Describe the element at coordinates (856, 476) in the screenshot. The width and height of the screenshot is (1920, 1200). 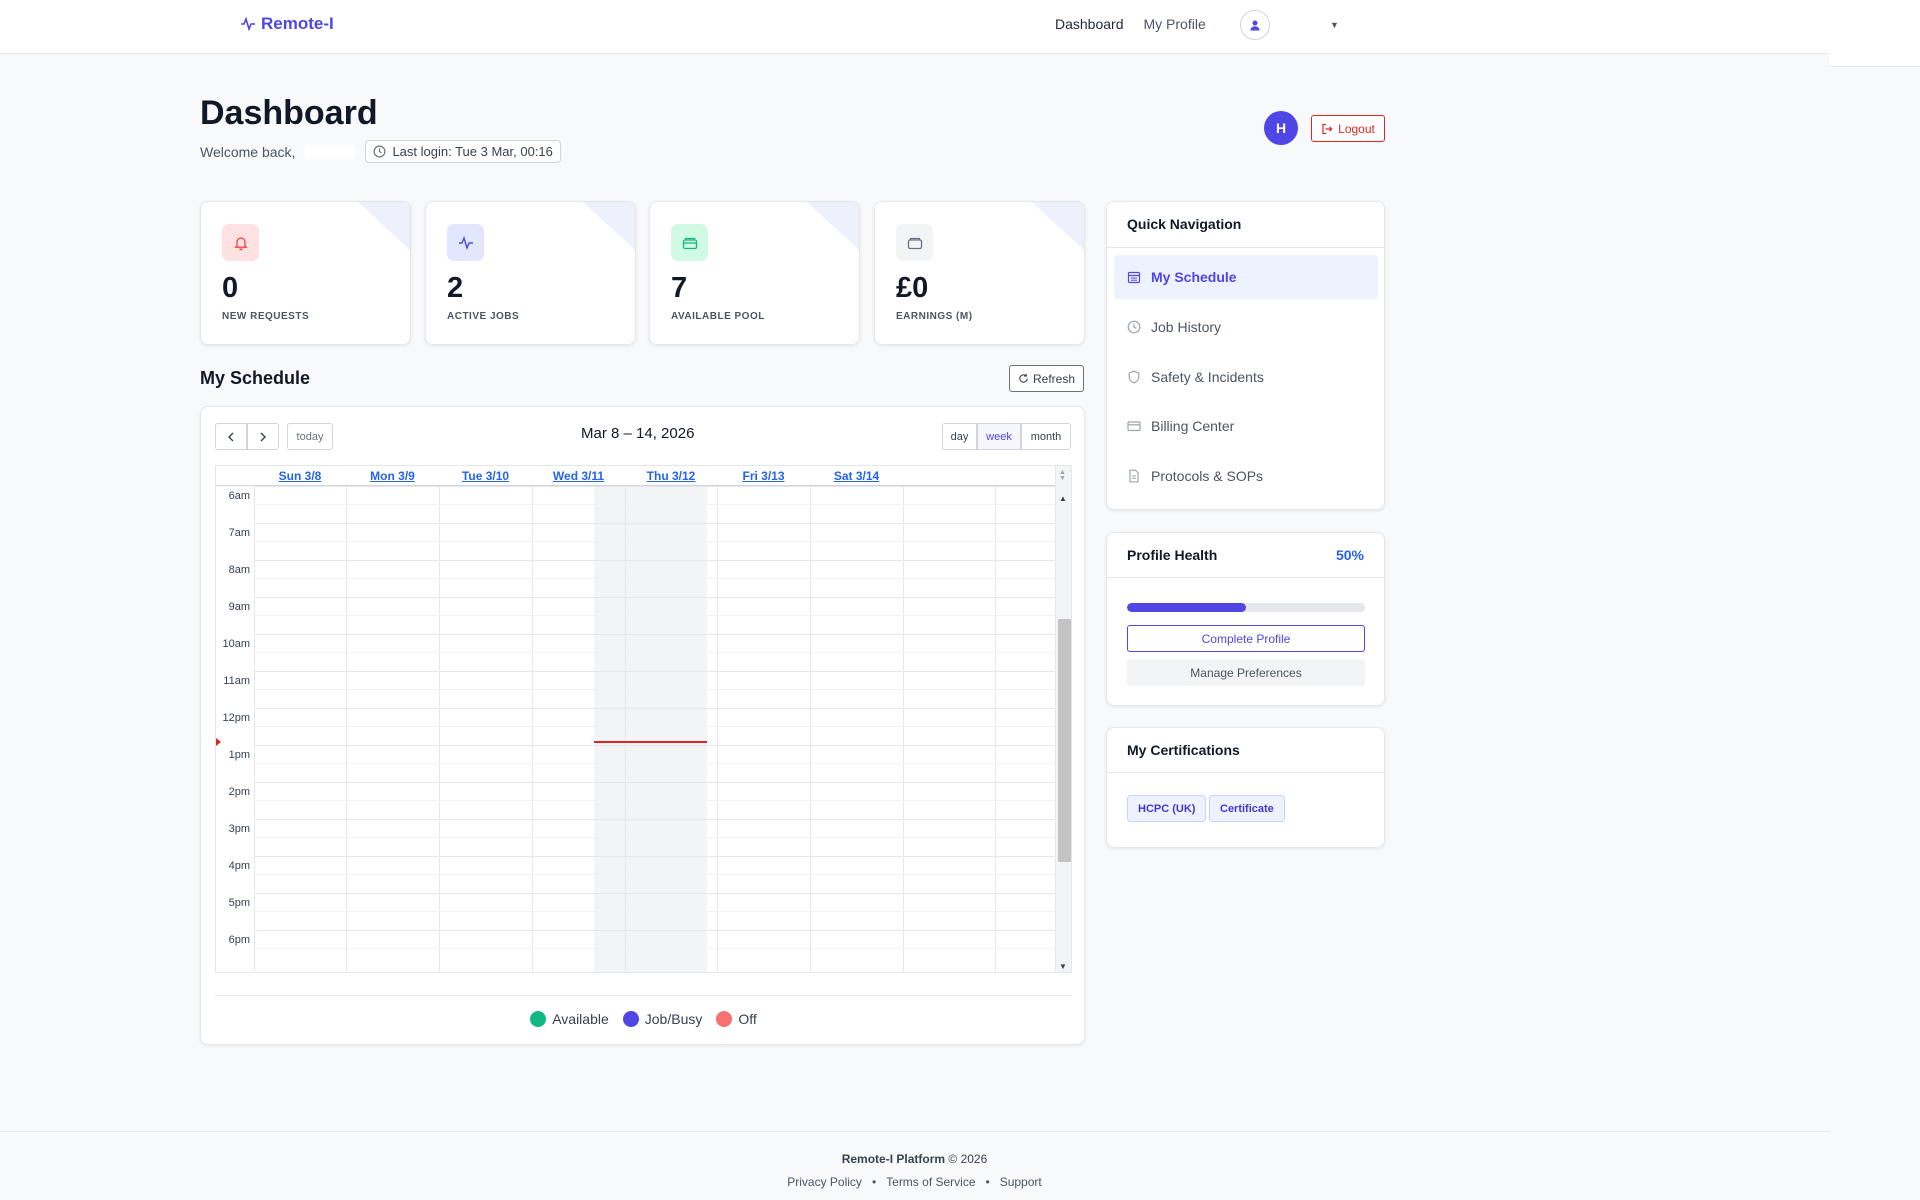
I see `day-header-6: Sat 3/14` at that location.